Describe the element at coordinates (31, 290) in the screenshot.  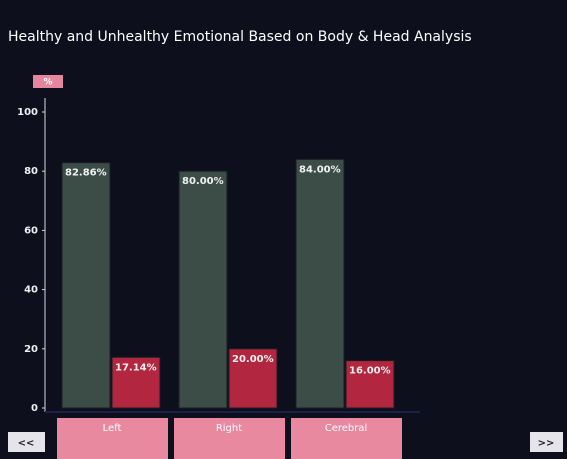
I see `y-tick-label: 40` at that location.